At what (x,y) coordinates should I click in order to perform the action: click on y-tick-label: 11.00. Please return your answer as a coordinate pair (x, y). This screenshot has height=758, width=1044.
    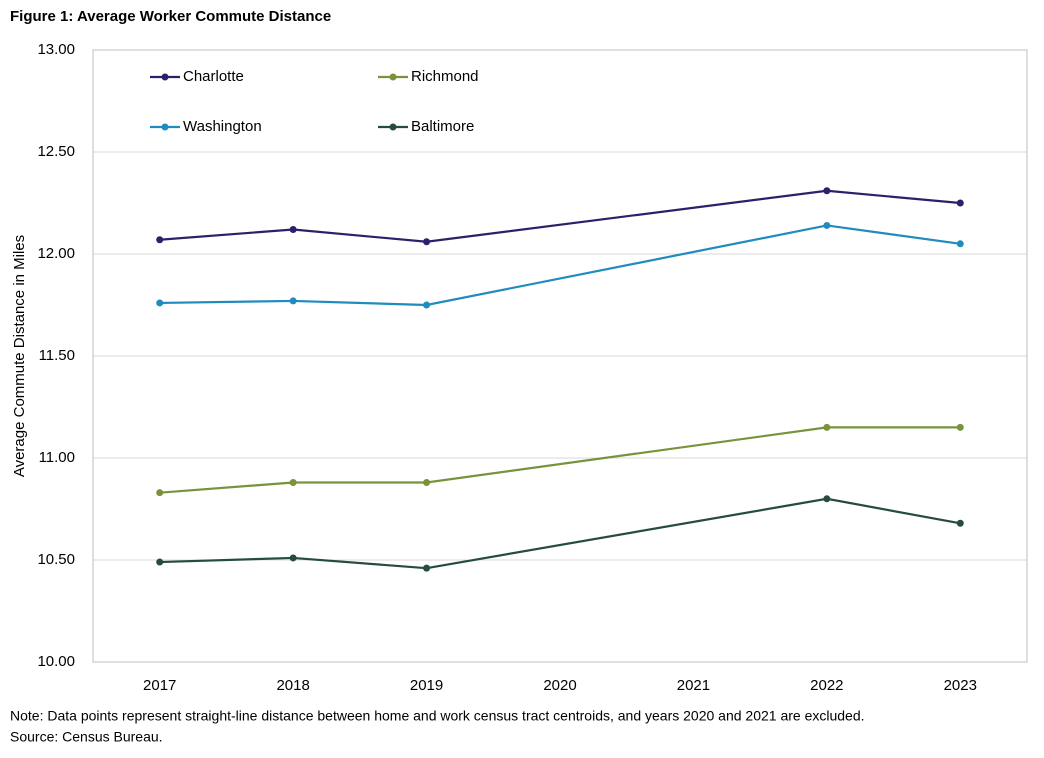
    Looking at the image, I should click on (57, 457).